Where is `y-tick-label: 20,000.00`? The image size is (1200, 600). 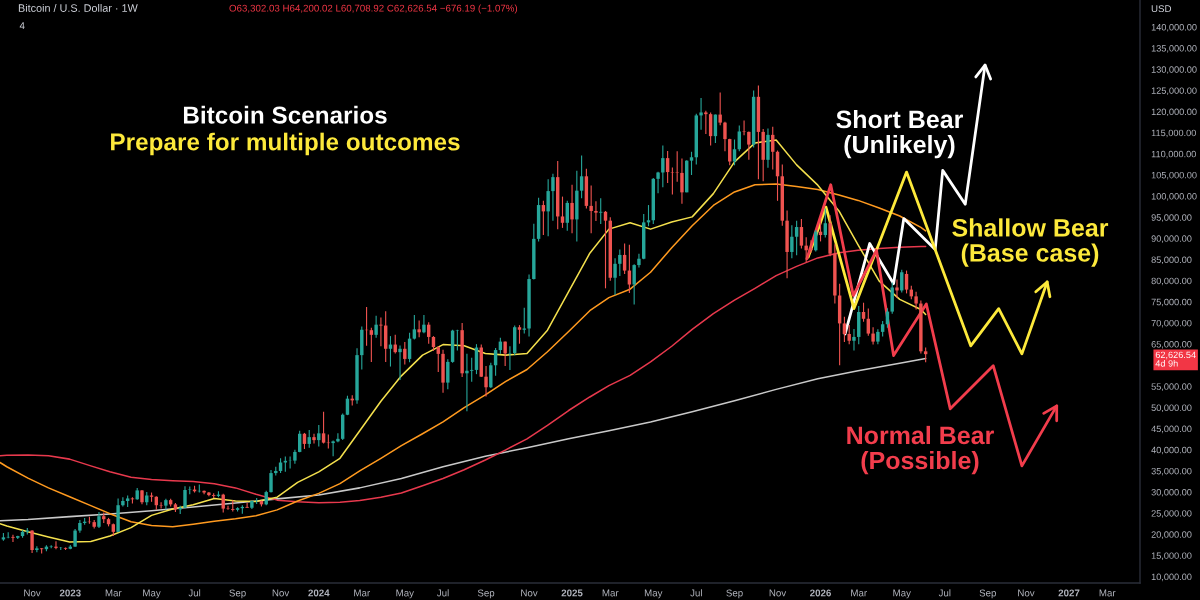 y-tick-label: 20,000.00 is located at coordinates (1171, 535).